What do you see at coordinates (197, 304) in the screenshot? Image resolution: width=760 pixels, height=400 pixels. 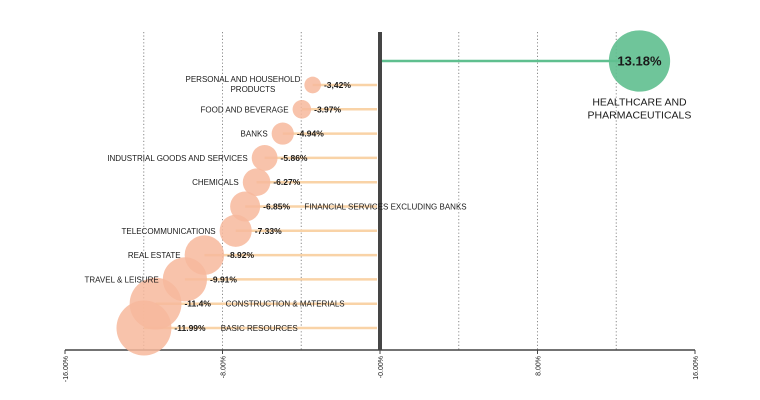 I see `value-label-construction-and-materials: -11.4%` at bounding box center [197, 304].